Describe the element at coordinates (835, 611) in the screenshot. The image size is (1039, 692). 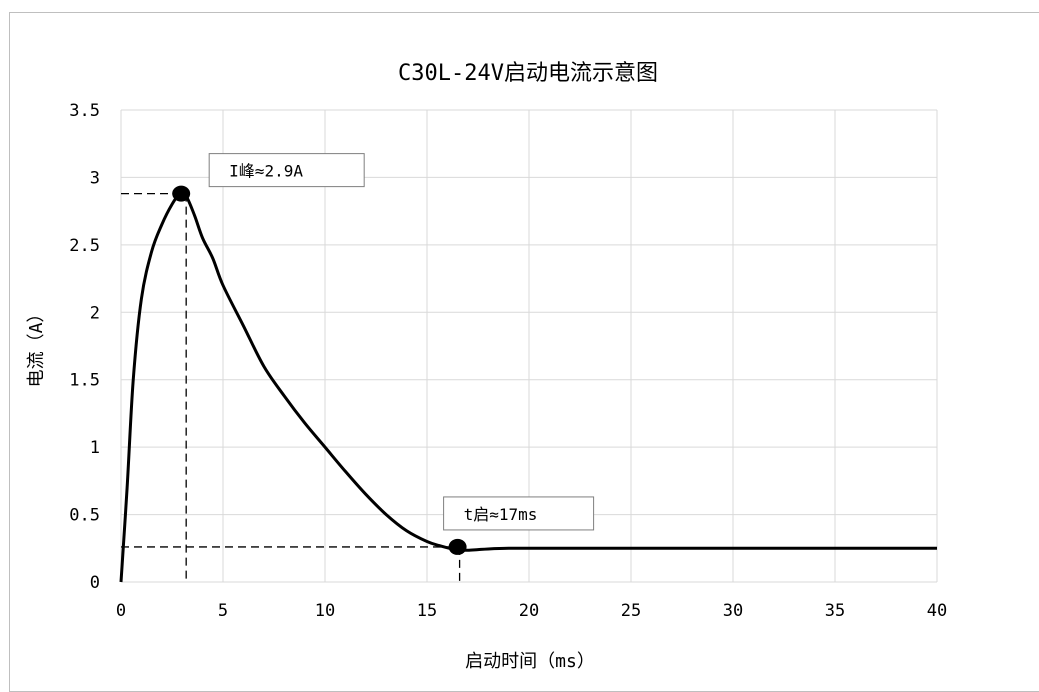
I see `x-tick-label: 35` at that location.